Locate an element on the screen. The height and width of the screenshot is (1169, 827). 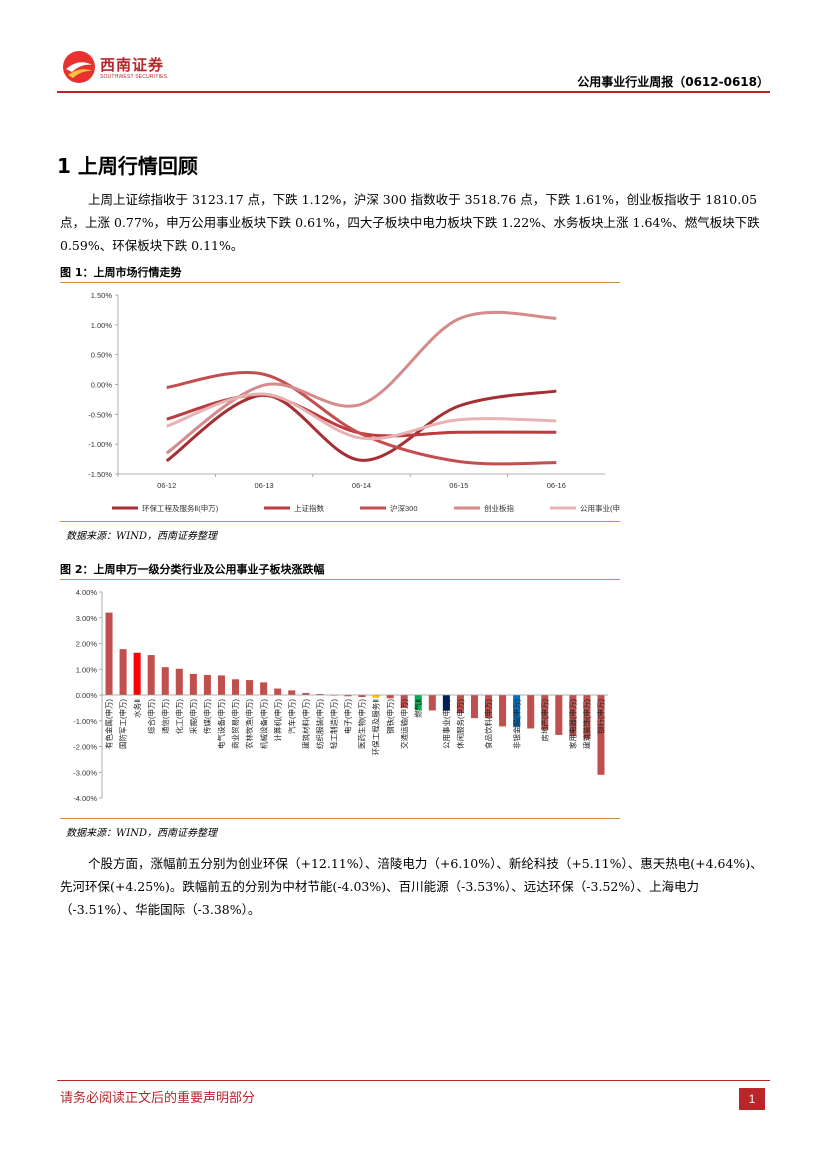
legend-label: 沪深300 is located at coordinates (404, 508).